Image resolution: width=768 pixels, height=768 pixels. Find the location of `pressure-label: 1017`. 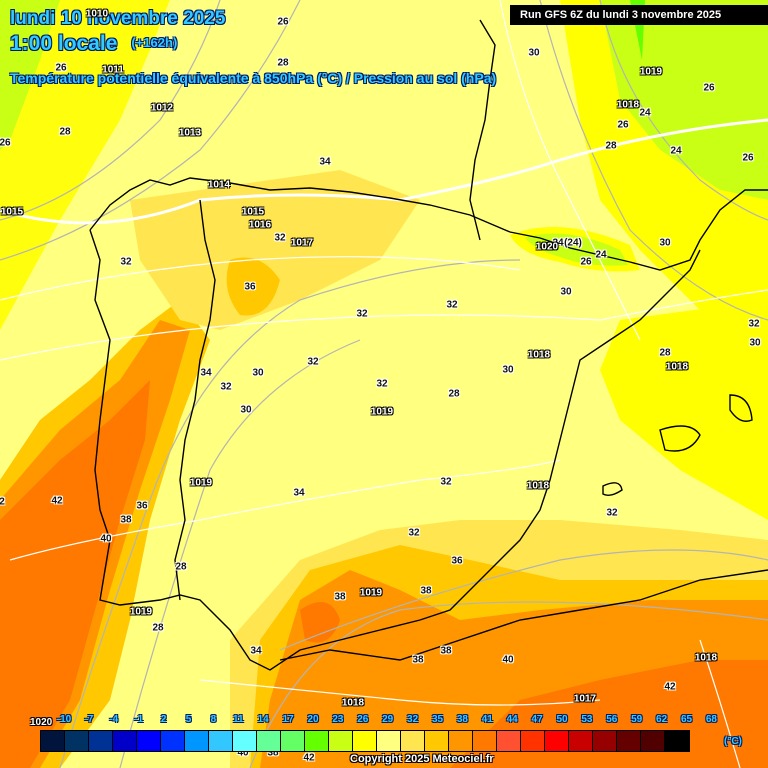

pressure-label: 1017 is located at coordinates (302, 243).